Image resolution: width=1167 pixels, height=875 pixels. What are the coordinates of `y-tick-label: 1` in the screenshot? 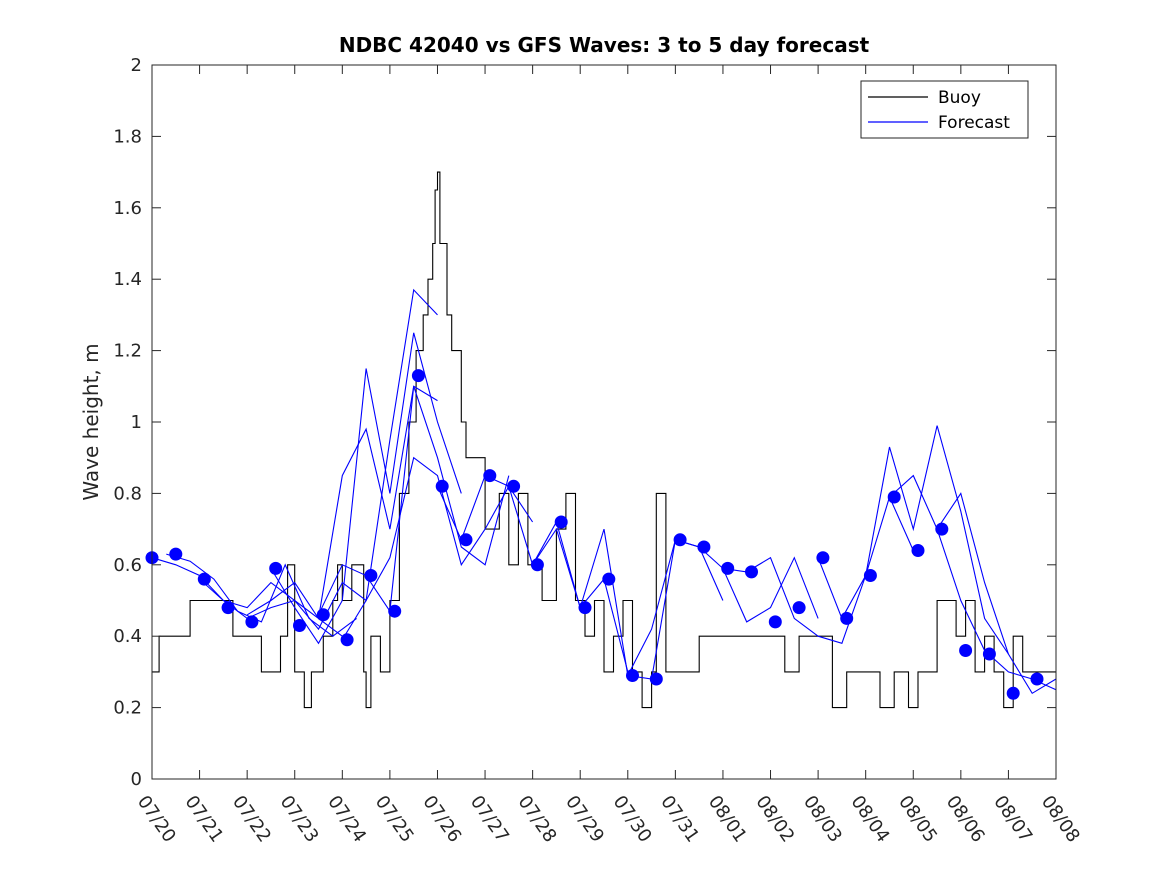 It's located at (136, 422).